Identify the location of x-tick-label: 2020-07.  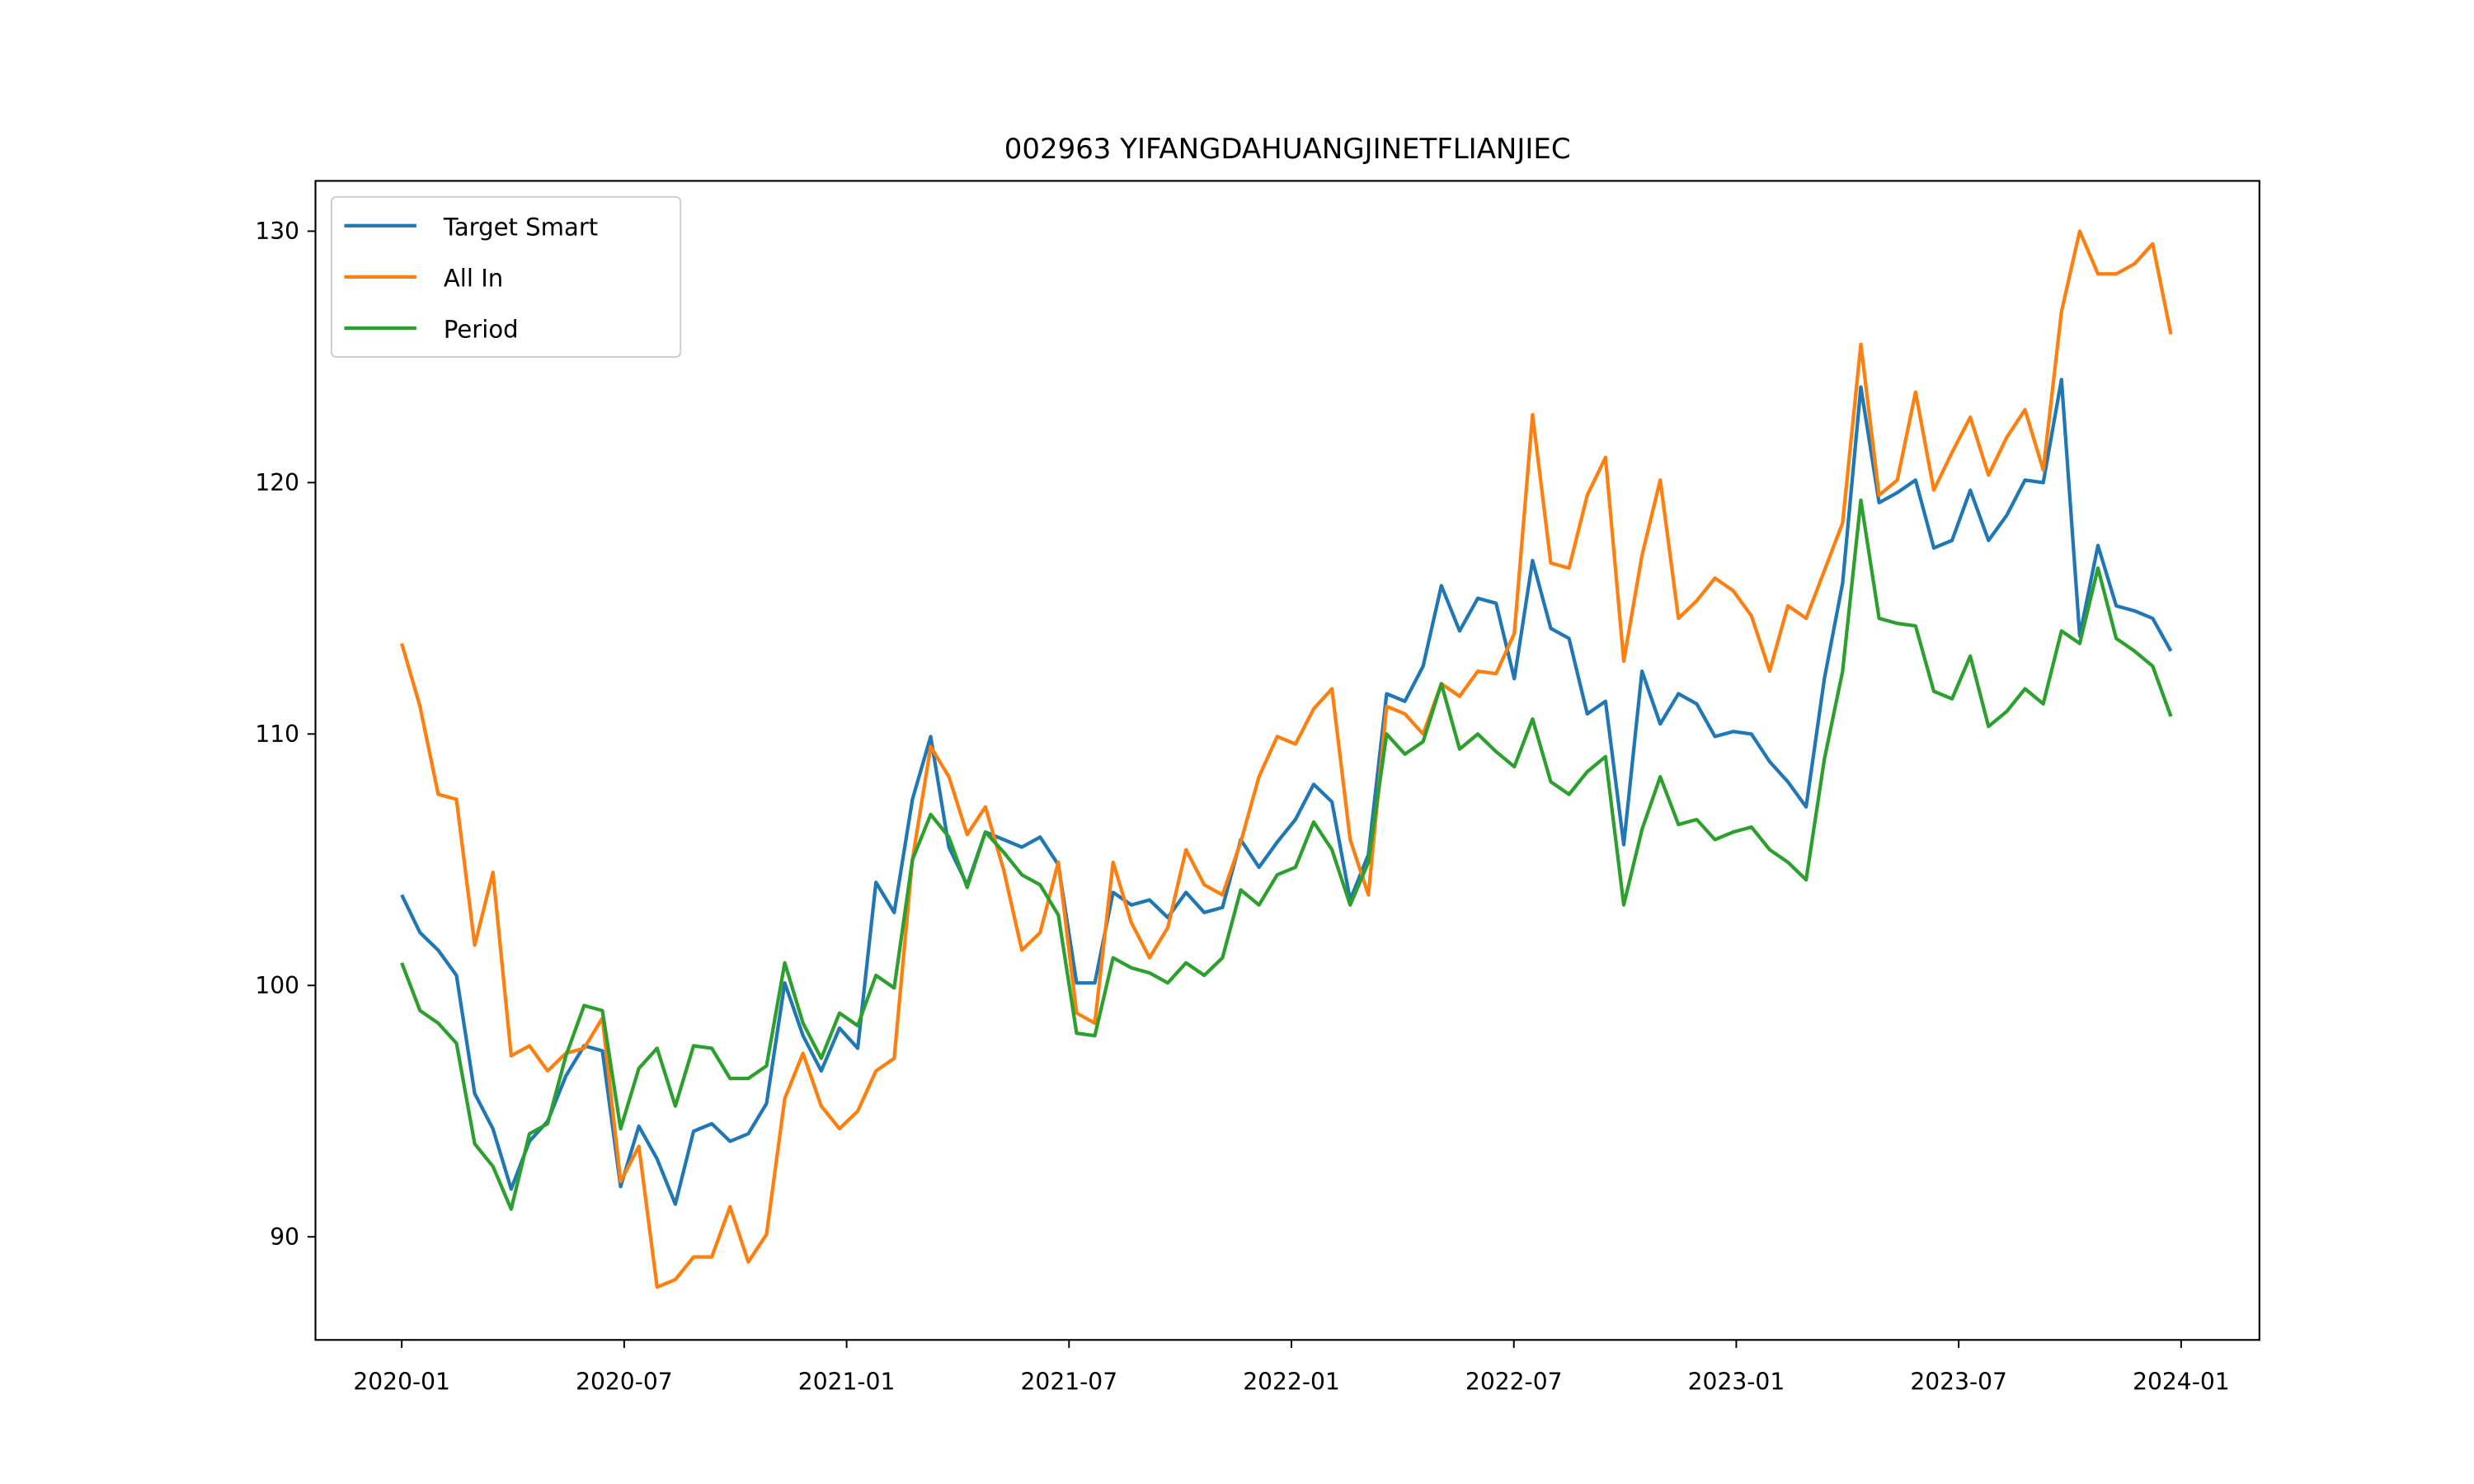
(624, 1381).